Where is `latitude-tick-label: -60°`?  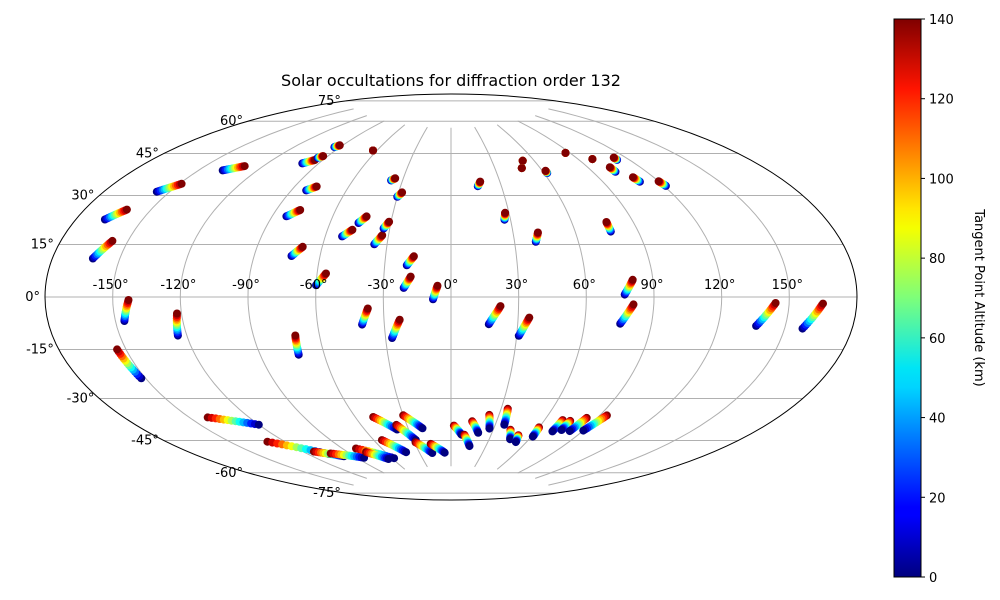 latitude-tick-label: -60° is located at coordinates (229, 473).